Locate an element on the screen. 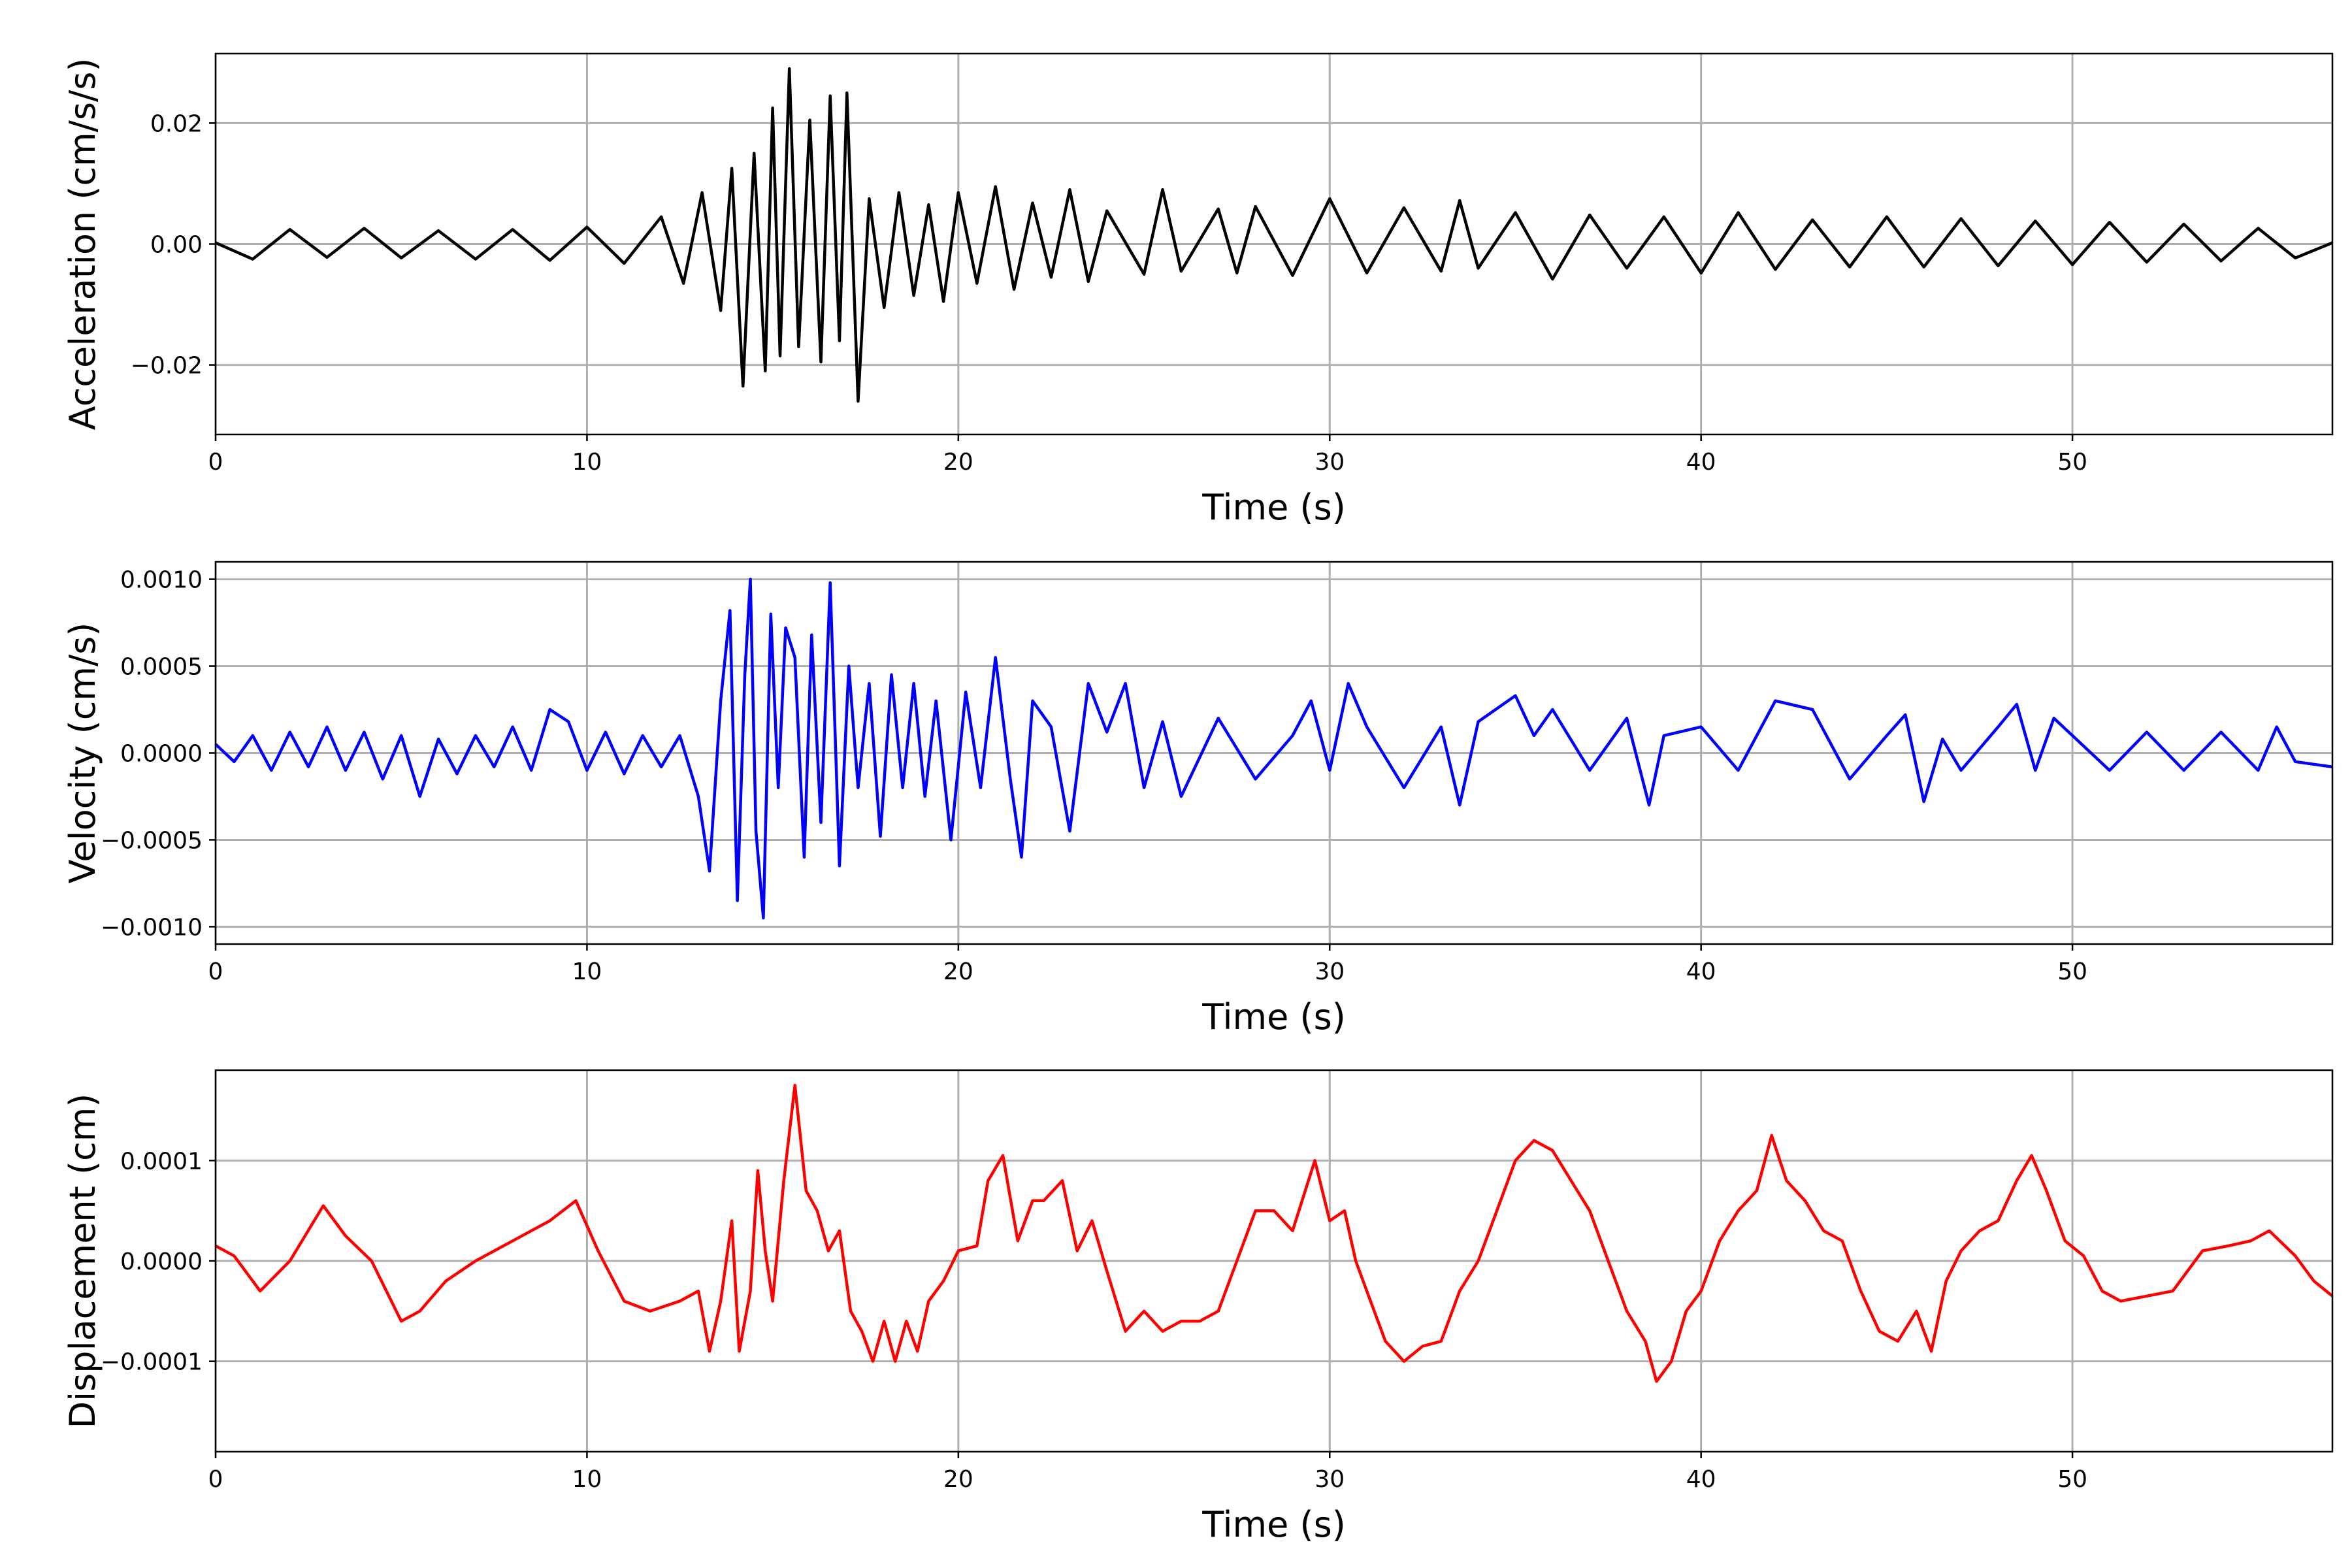  acceleration-y-tick-label: −0.02 is located at coordinates (167, 366).